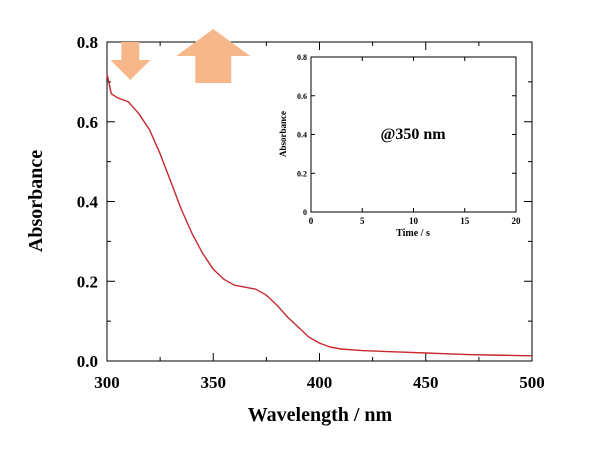 This screenshot has width=600, height=450. I want to click on inset-y-tick-label: 0, so click(305, 212).